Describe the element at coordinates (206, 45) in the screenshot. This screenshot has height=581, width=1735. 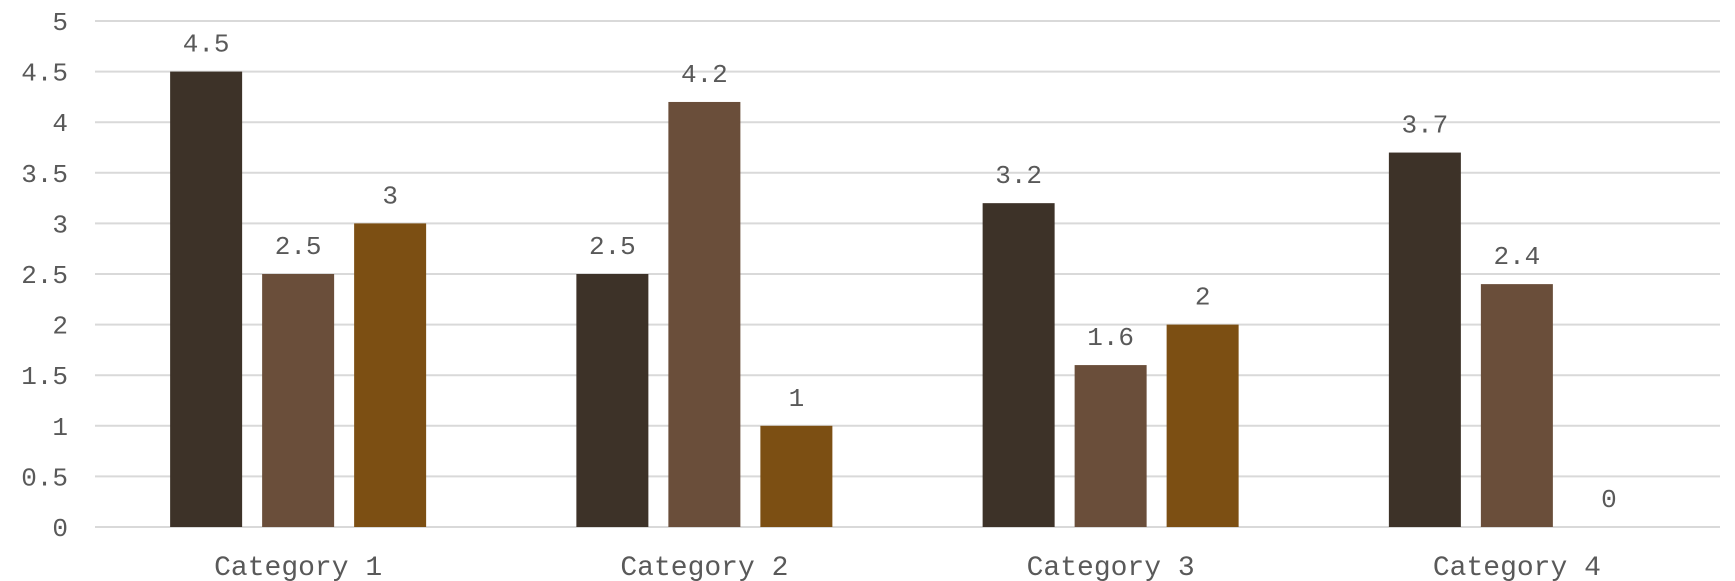
I see `data-label: 4.5` at that location.